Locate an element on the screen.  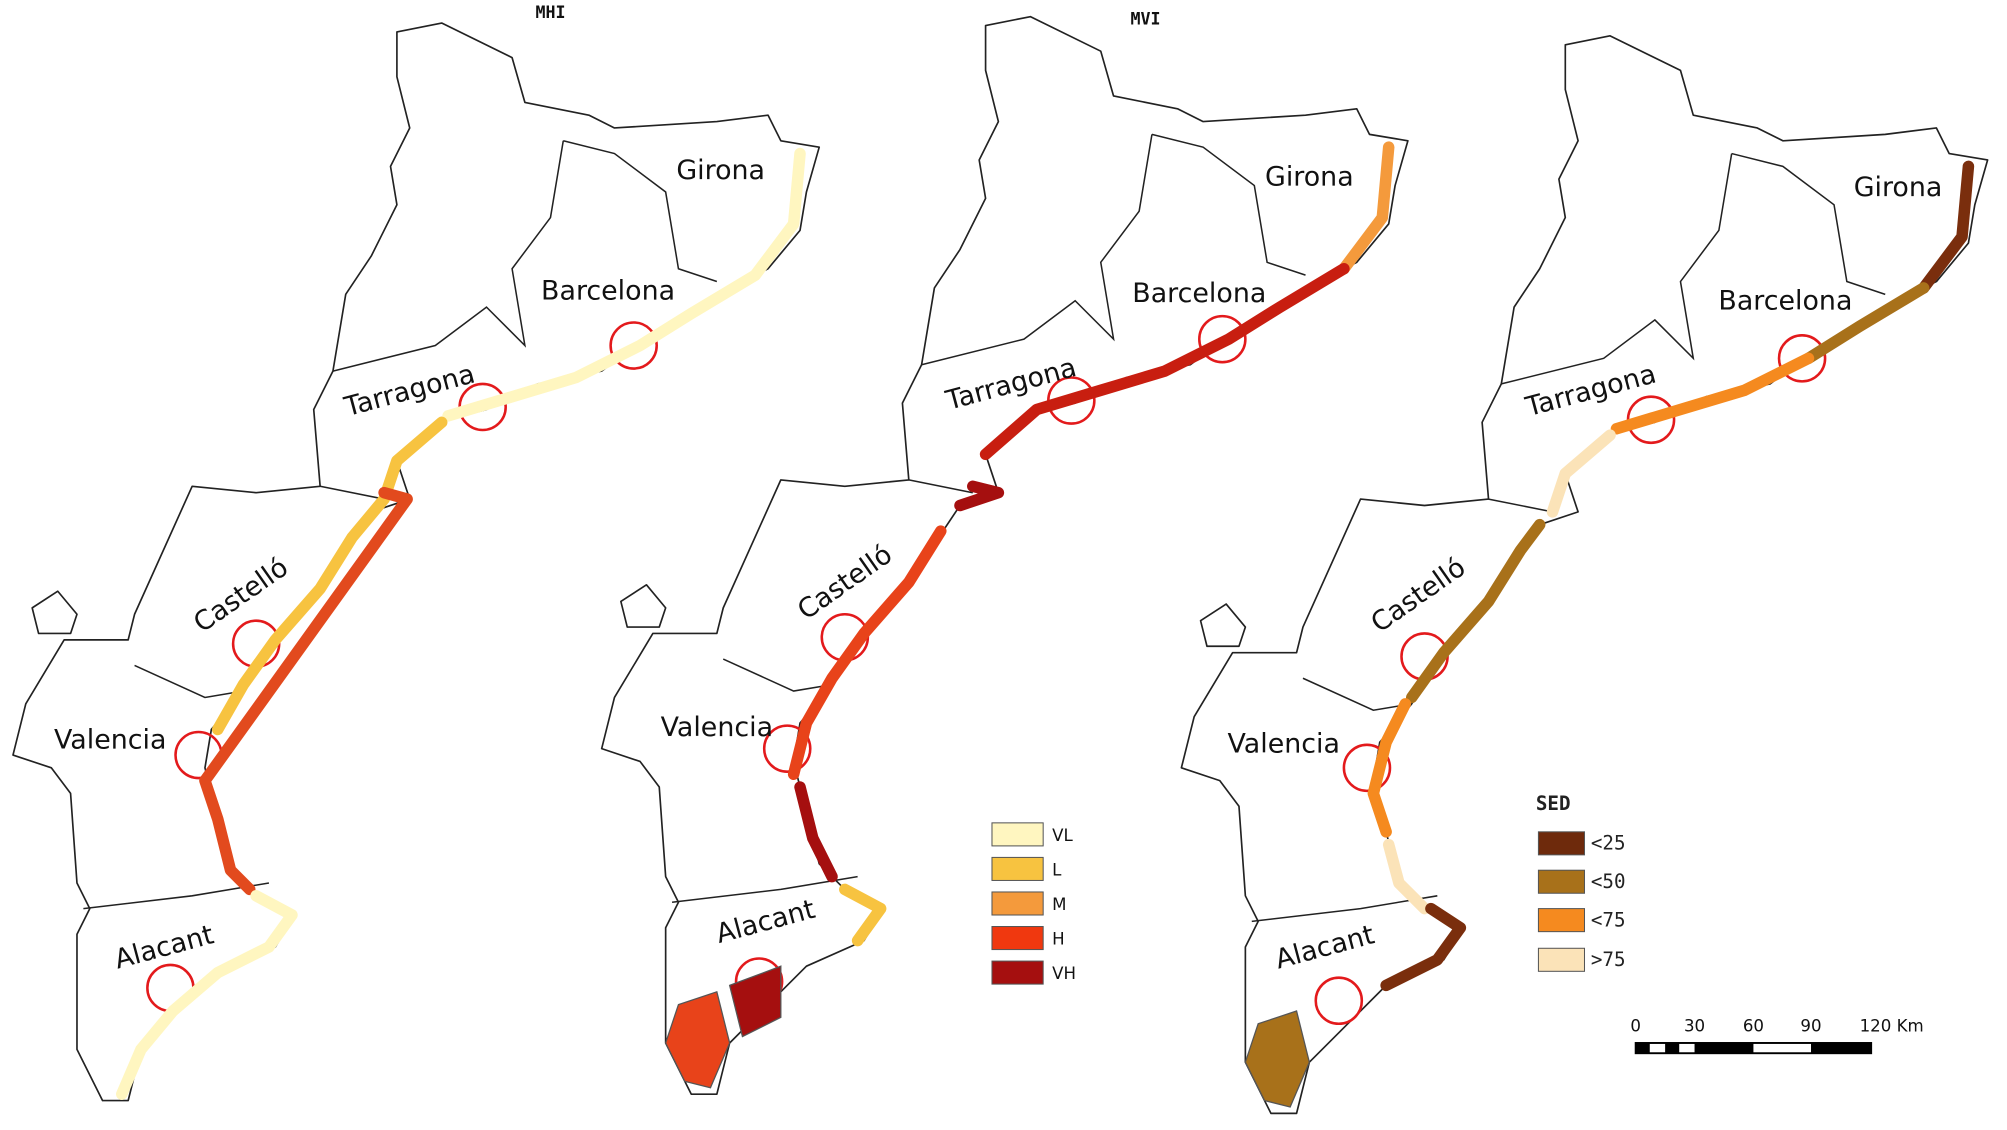
legend-label: >75 is located at coordinates (1608, 959).